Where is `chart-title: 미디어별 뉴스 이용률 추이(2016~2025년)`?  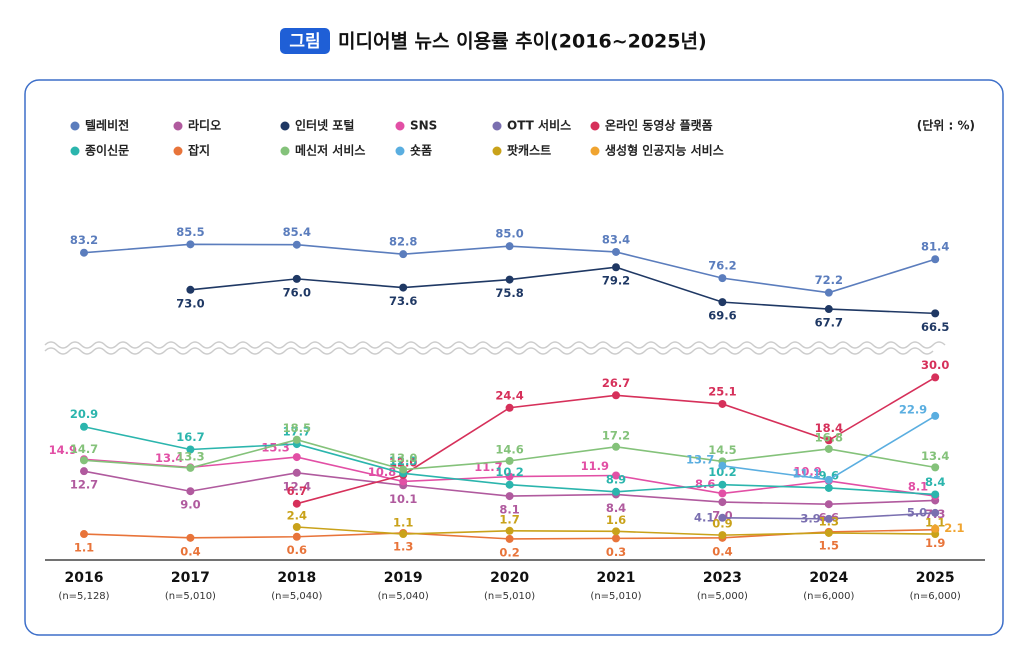 chart-title: 미디어별 뉴스 이용률 추이(2016~2025년) is located at coordinates (522, 42).